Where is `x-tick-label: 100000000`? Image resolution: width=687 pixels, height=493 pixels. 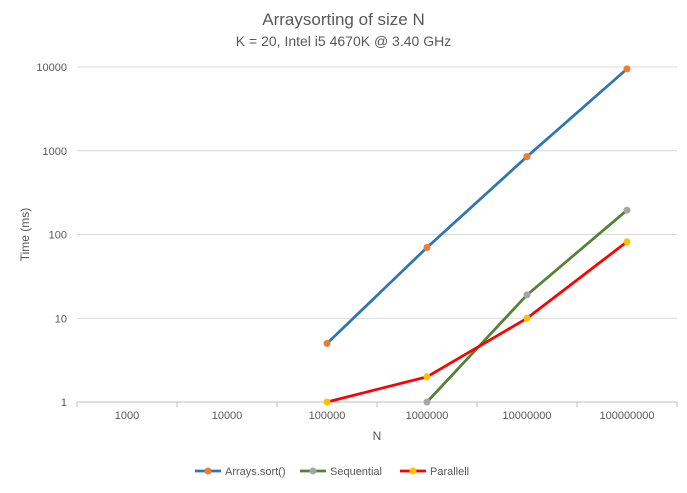 x-tick-label: 100000000 is located at coordinates (626, 416).